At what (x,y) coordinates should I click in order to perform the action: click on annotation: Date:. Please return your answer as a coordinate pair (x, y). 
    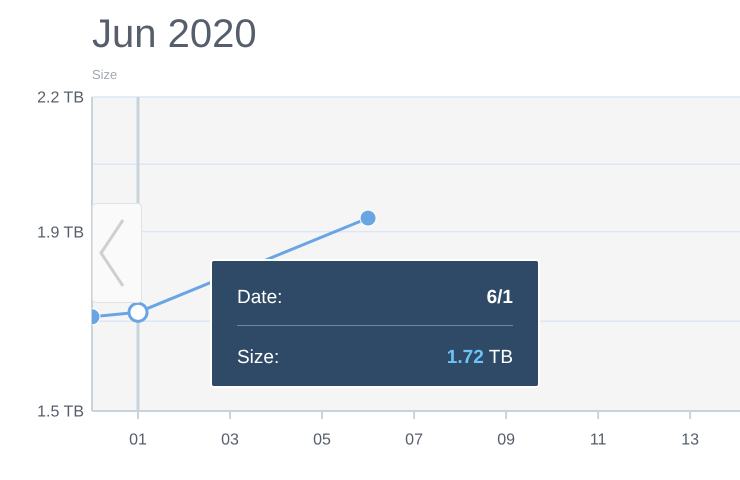
    Looking at the image, I should click on (259, 298).